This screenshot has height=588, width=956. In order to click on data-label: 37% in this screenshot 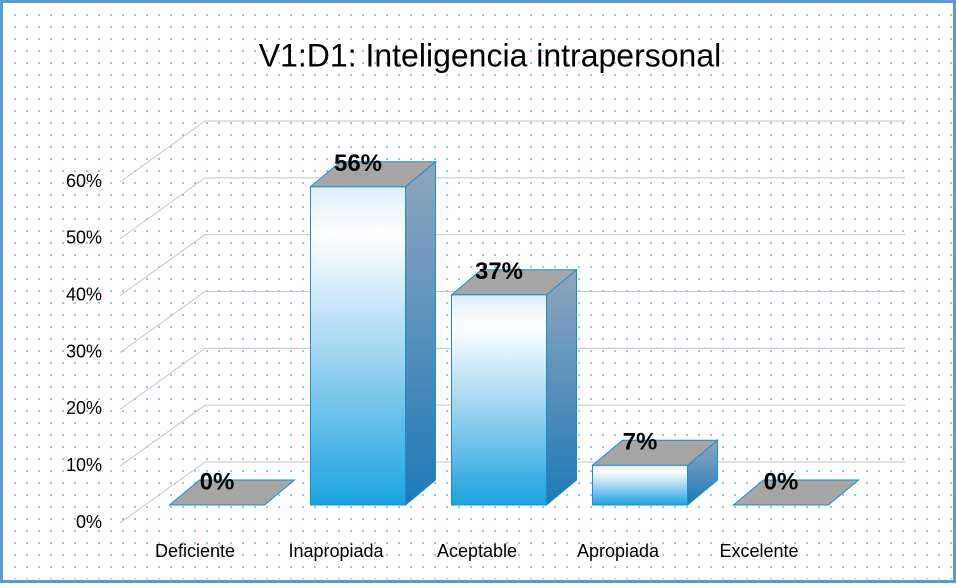, I will do `click(499, 271)`.